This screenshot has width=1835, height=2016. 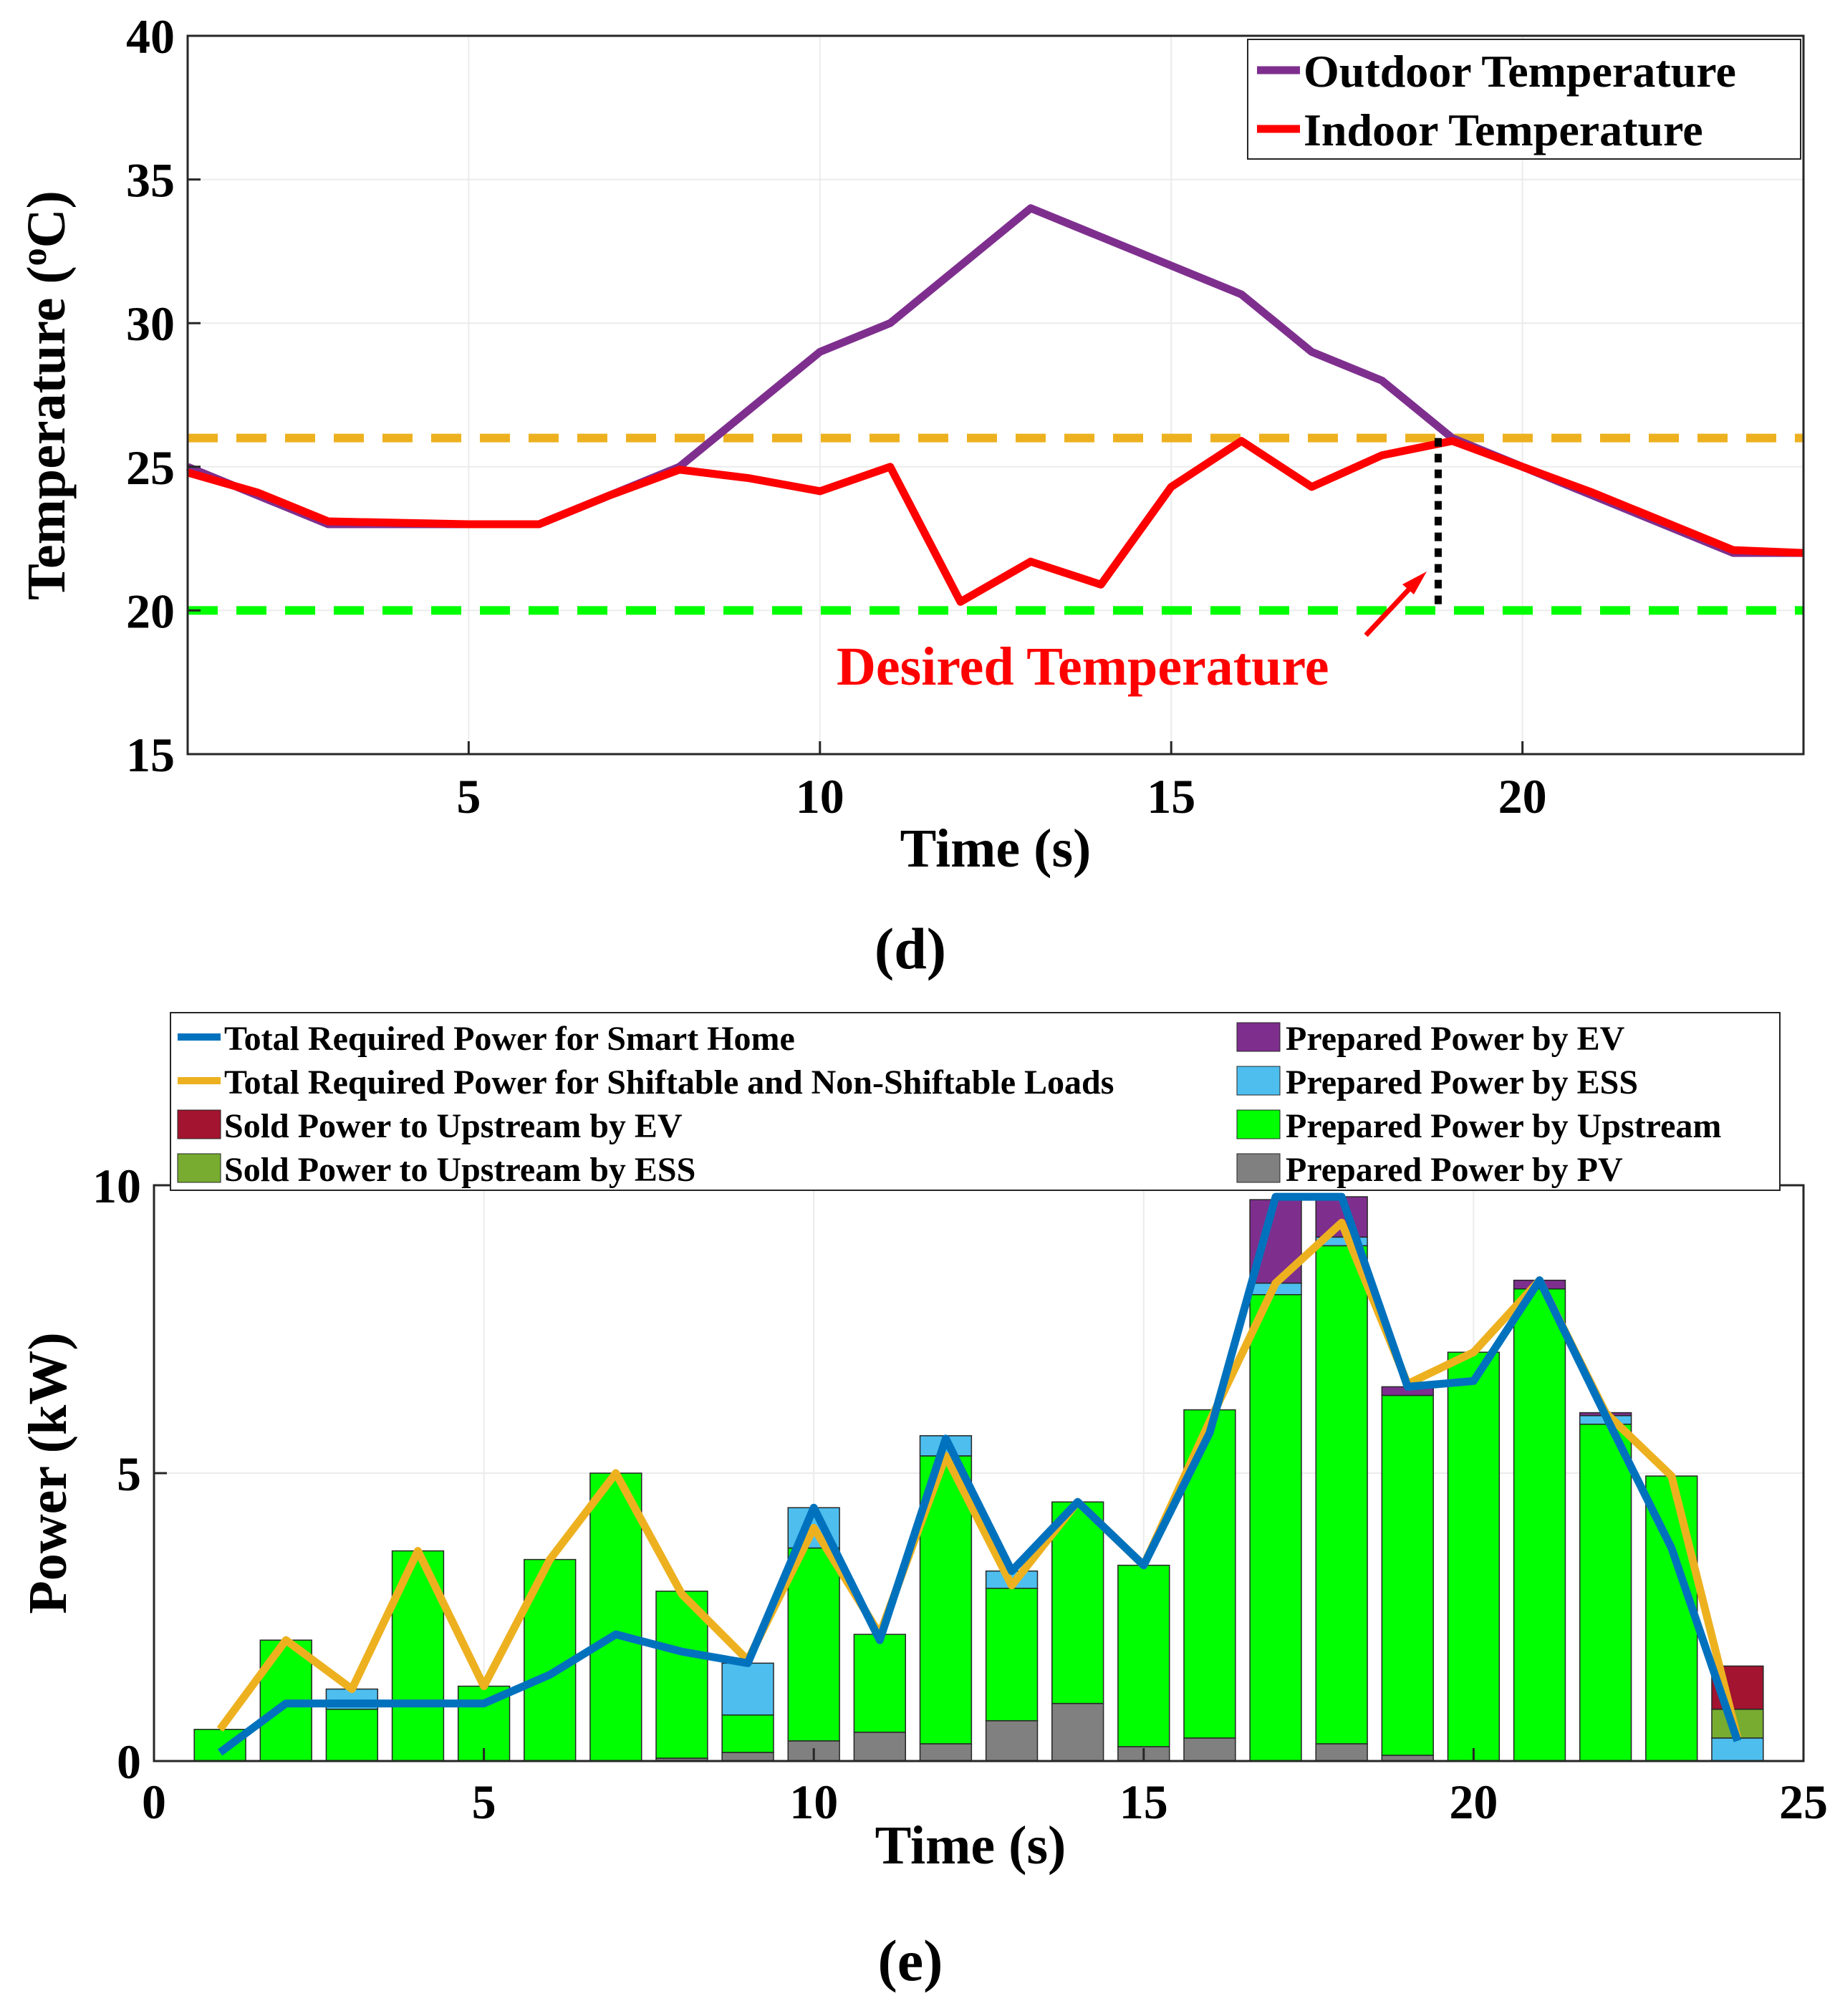 I want to click on power-x-axis-label: Time (s), so click(x=970, y=1845).